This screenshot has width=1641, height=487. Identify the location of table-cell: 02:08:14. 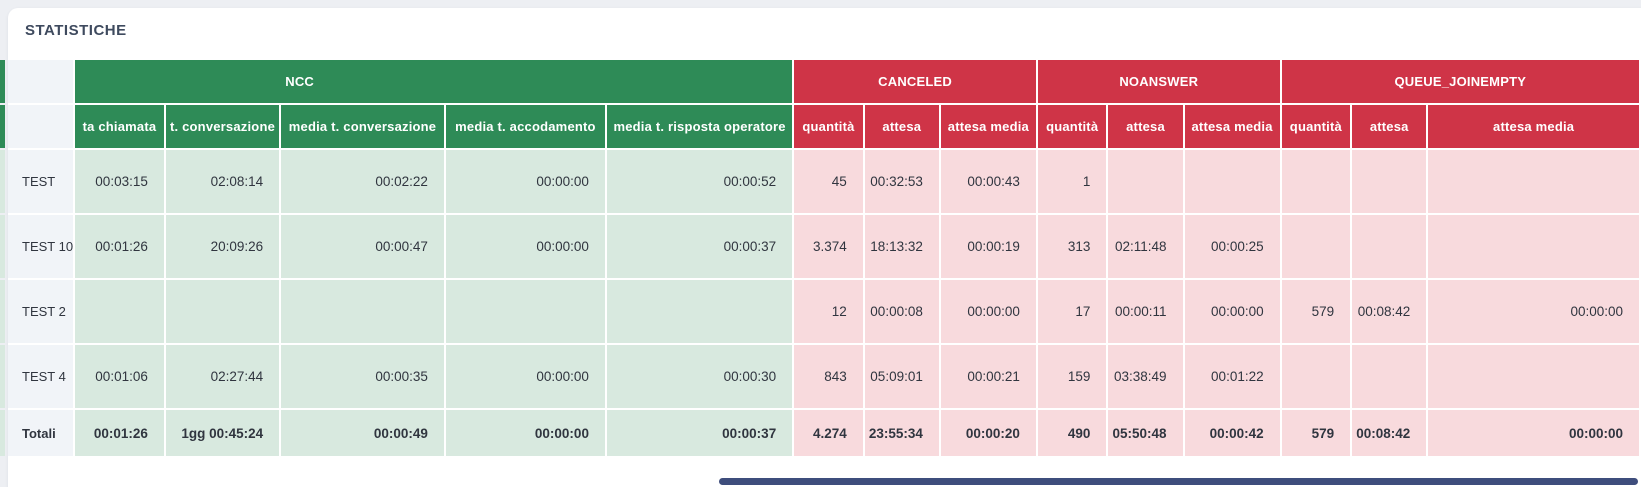
(223, 182).